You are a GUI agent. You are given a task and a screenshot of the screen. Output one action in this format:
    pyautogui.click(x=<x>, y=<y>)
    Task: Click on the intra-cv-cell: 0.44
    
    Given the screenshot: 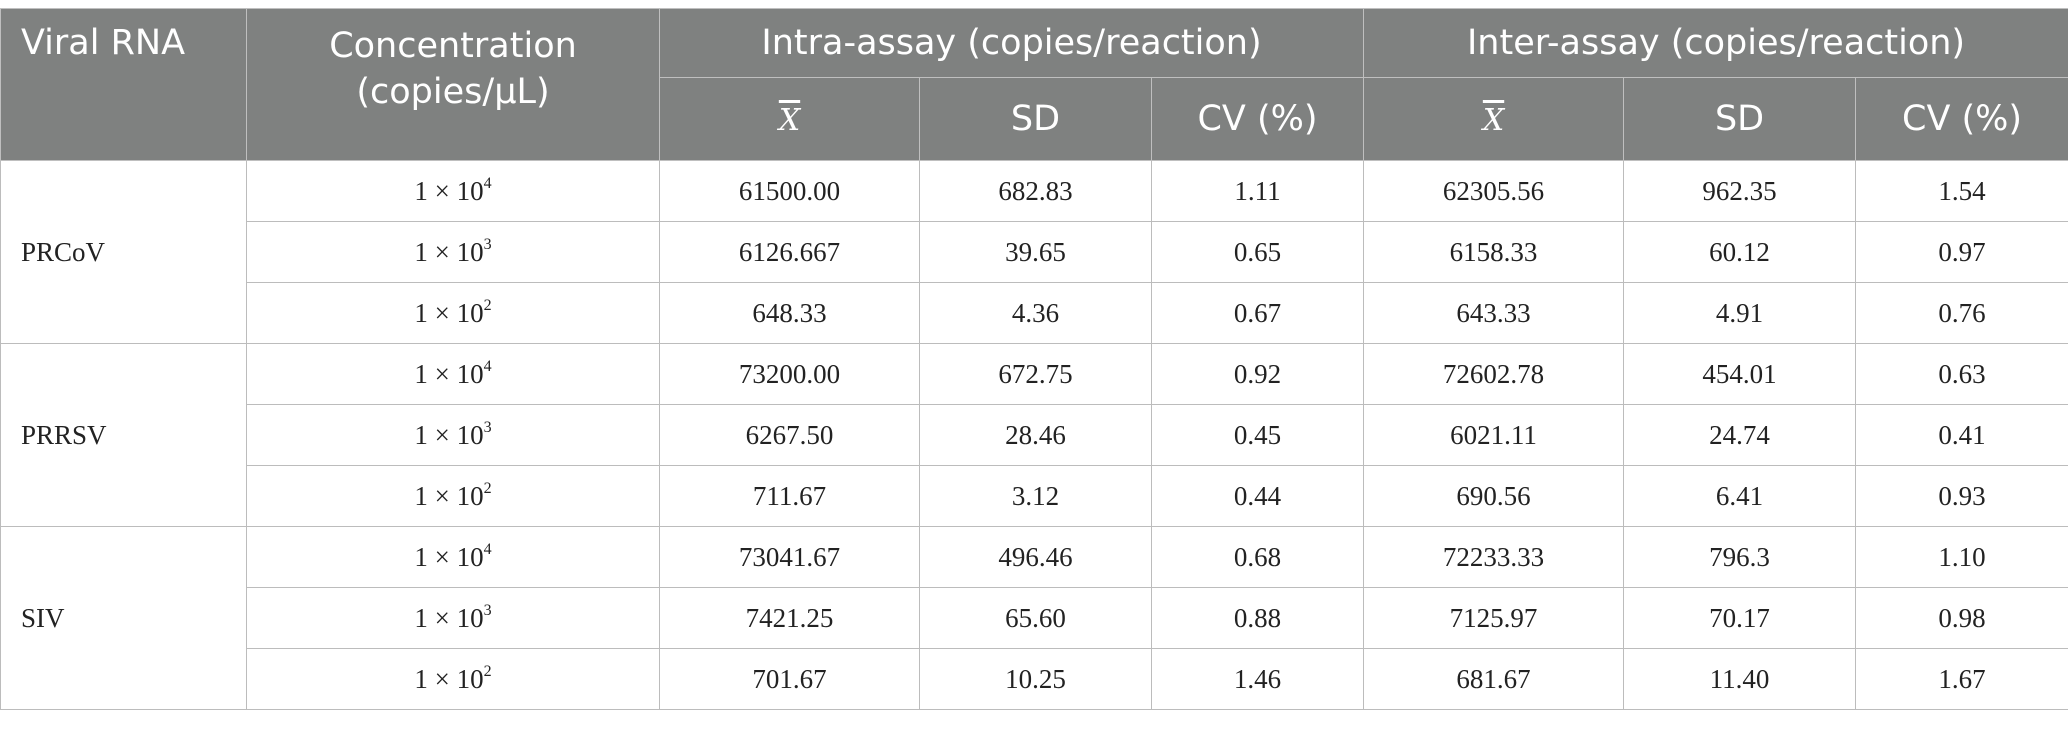 What is the action you would take?
    pyautogui.click(x=1257, y=496)
    